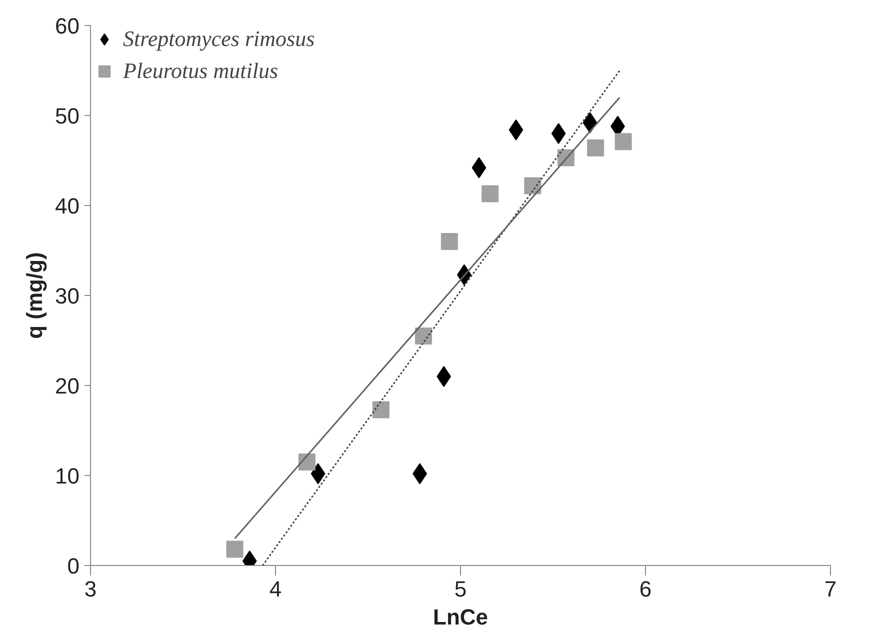 The width and height of the screenshot is (870, 642). What do you see at coordinates (35, 295) in the screenshot?
I see `y-axis-title: q (mg/g)` at bounding box center [35, 295].